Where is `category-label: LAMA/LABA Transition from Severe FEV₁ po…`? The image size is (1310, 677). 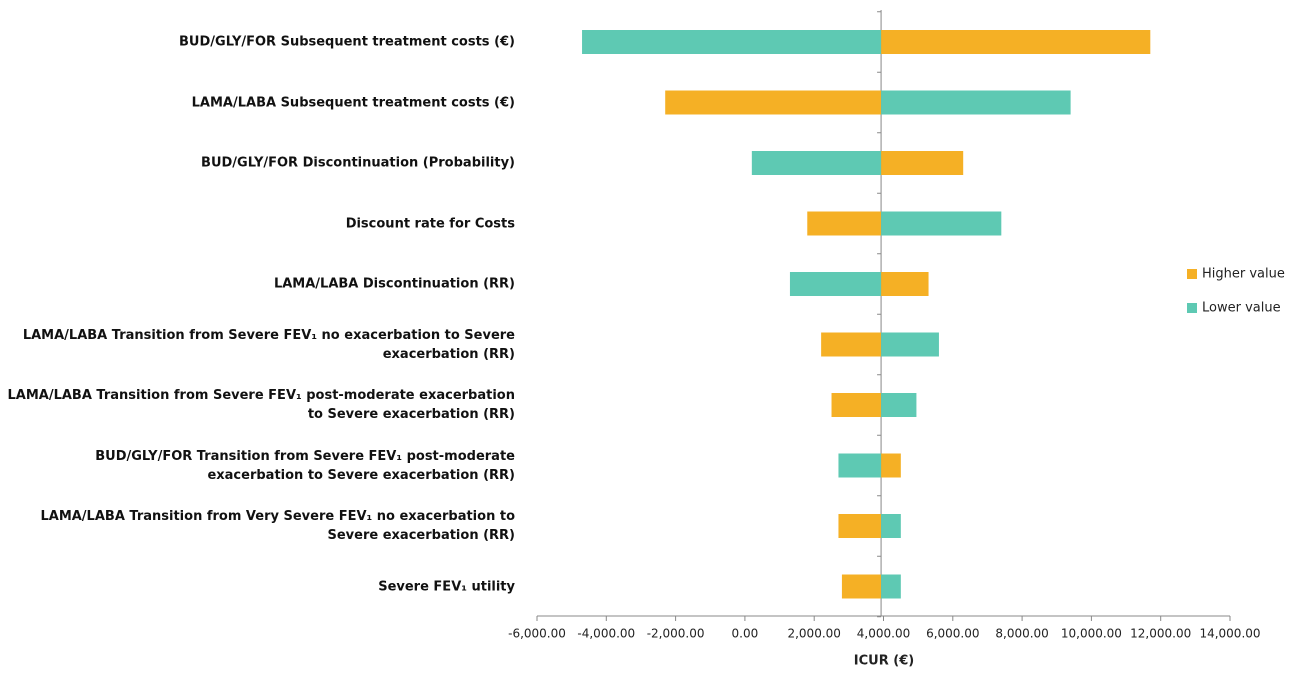
category-label: LAMA/LABA Transition from Severe FEV₁ po… is located at coordinates (261, 405).